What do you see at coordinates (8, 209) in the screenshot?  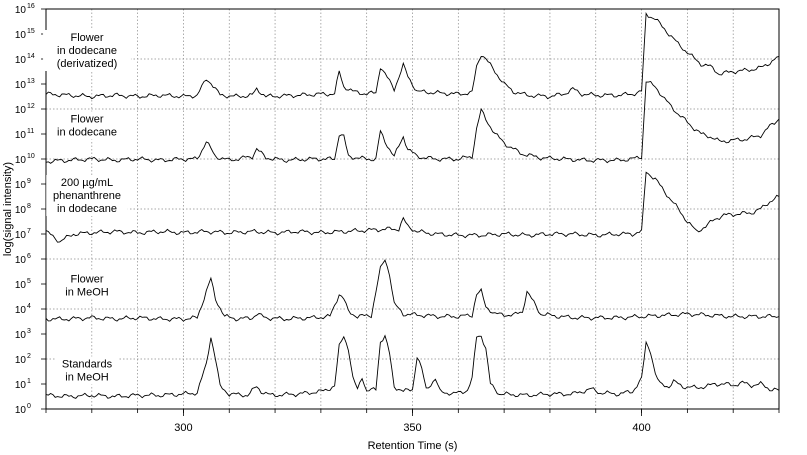 I see `y-axis-label: log(signal intensity)` at bounding box center [8, 209].